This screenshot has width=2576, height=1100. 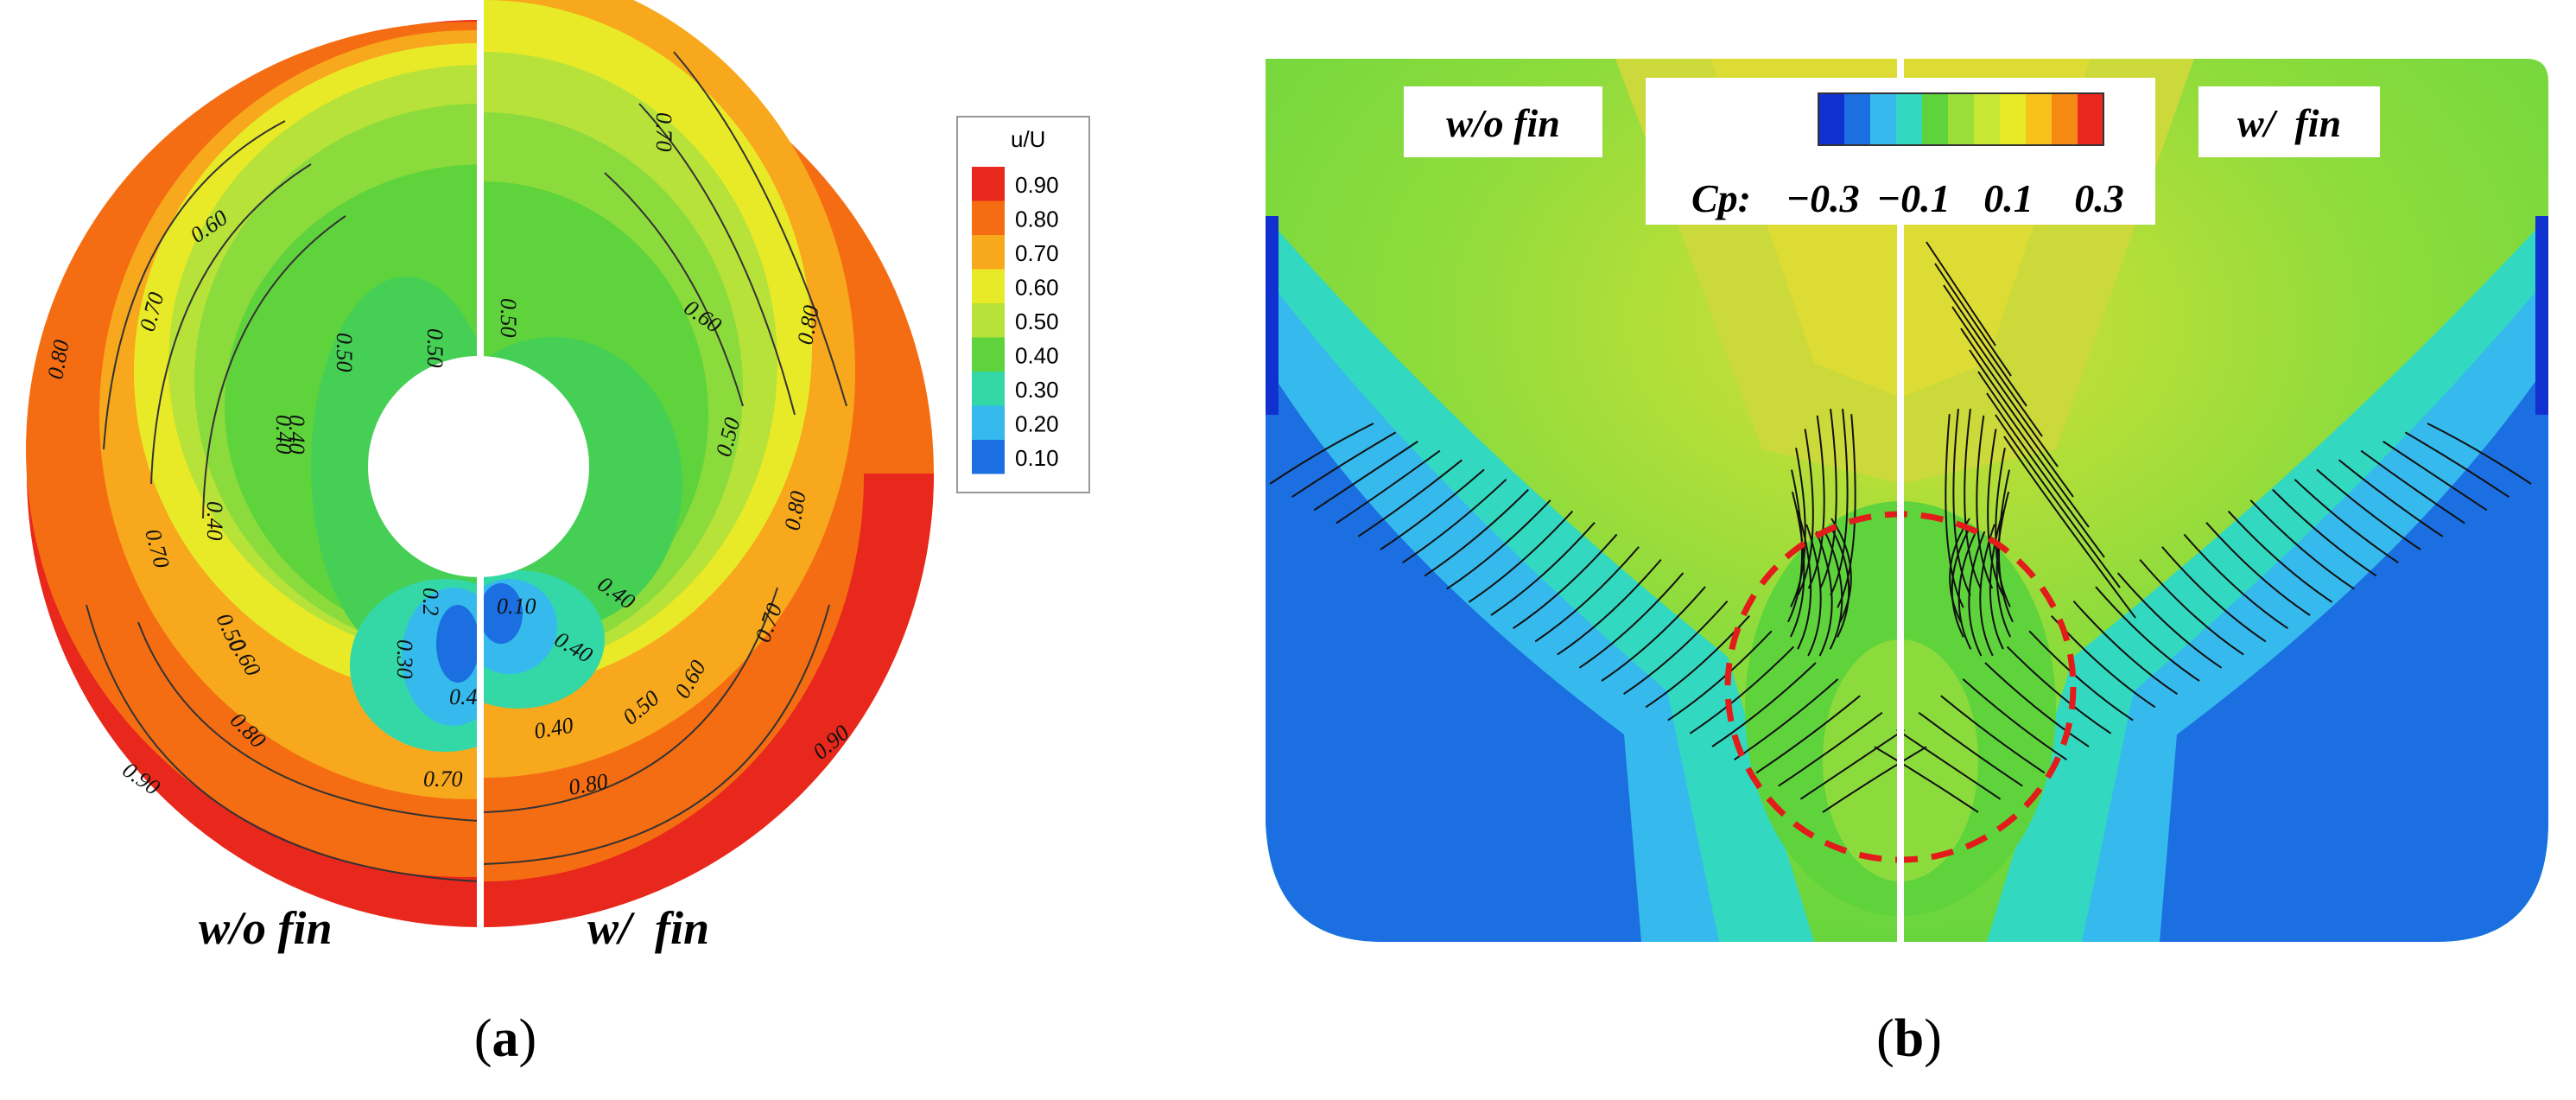 What do you see at coordinates (1037, 390) in the screenshot?
I see `legend-level: 0.30` at bounding box center [1037, 390].